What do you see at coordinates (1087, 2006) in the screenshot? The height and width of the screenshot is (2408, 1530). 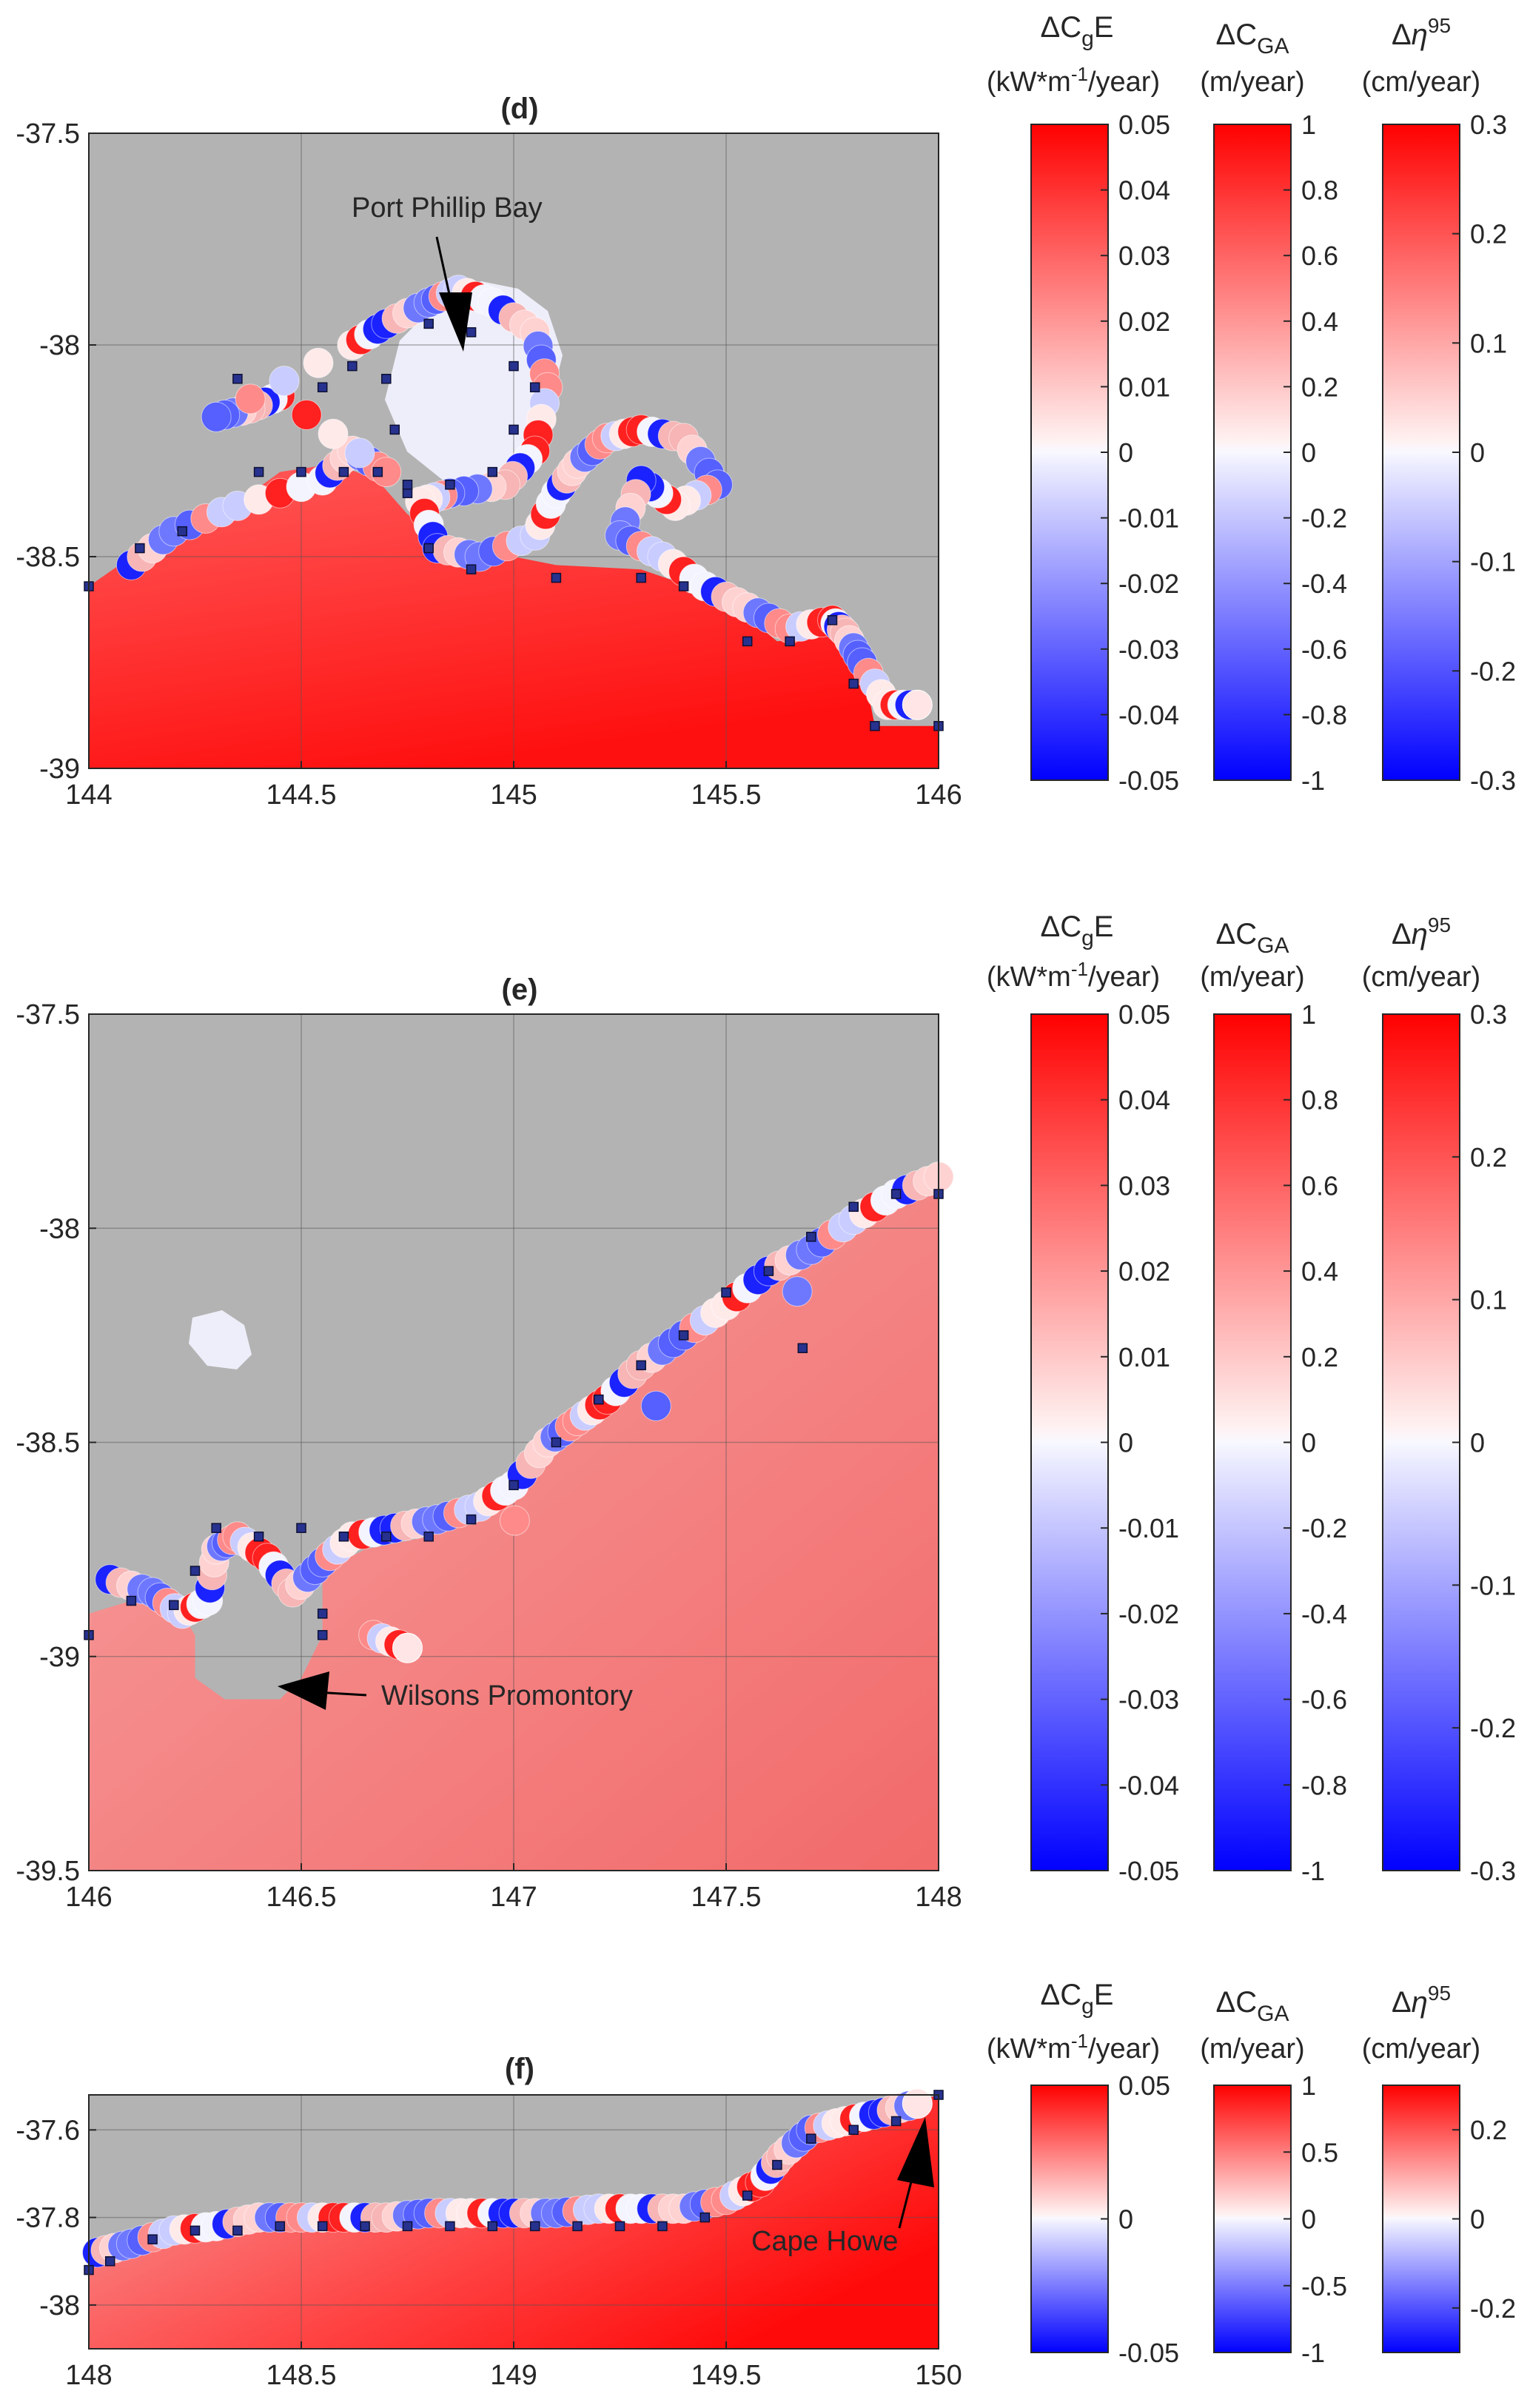 I see `colorbar-title-part: g` at bounding box center [1087, 2006].